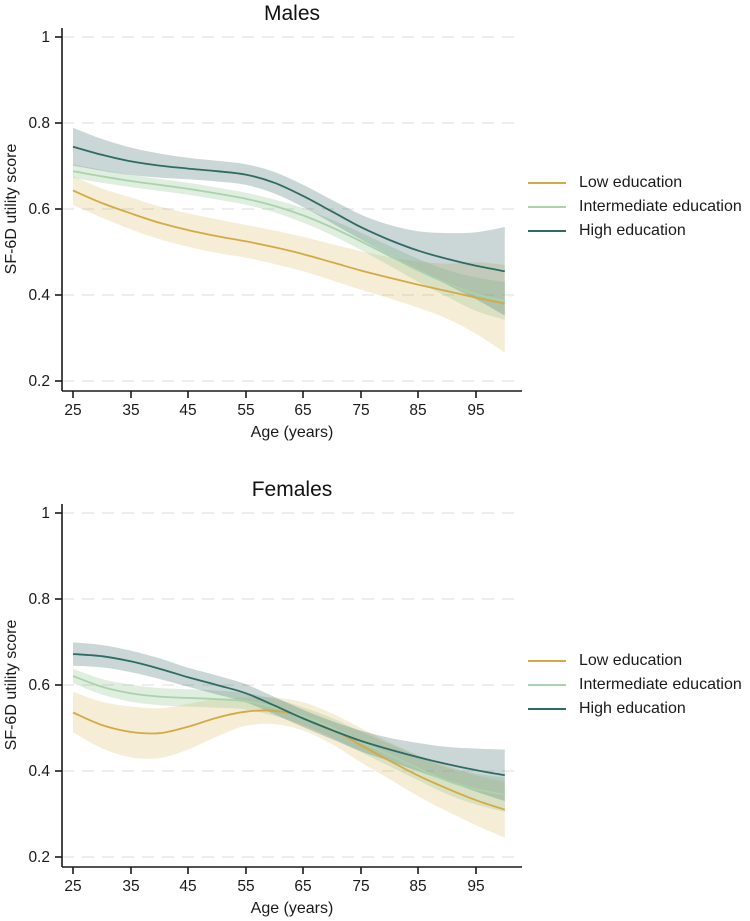 The height and width of the screenshot is (921, 750). I want to click on intermediate-education-line, so click(289, 236).